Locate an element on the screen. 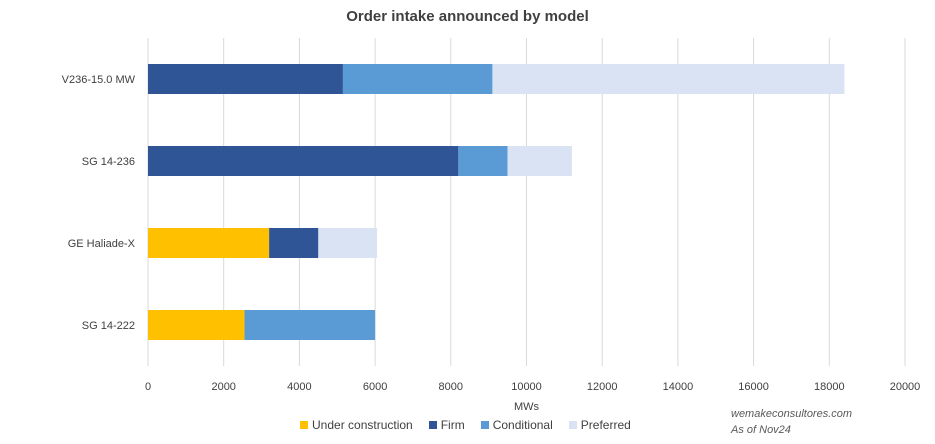  x-tick-label: 8000 is located at coordinates (451, 387).